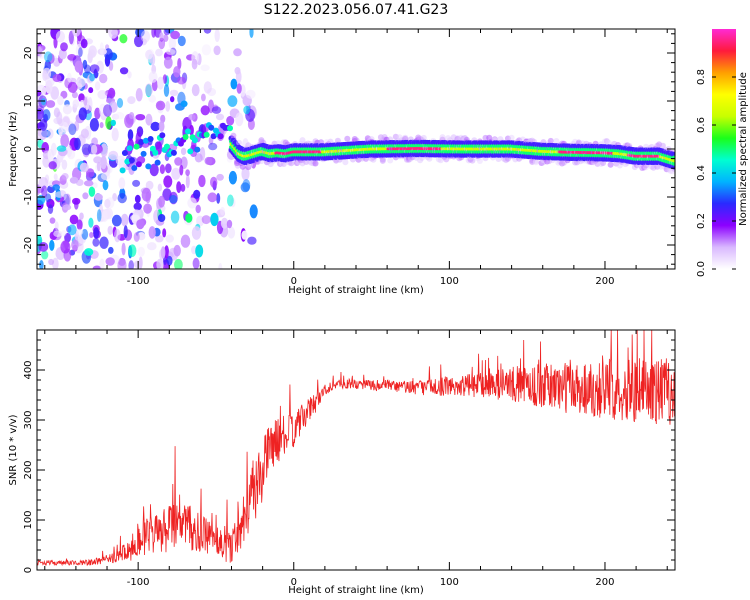  What do you see at coordinates (294, 281) in the screenshot?
I see `x-tick-label: 0` at bounding box center [294, 281].